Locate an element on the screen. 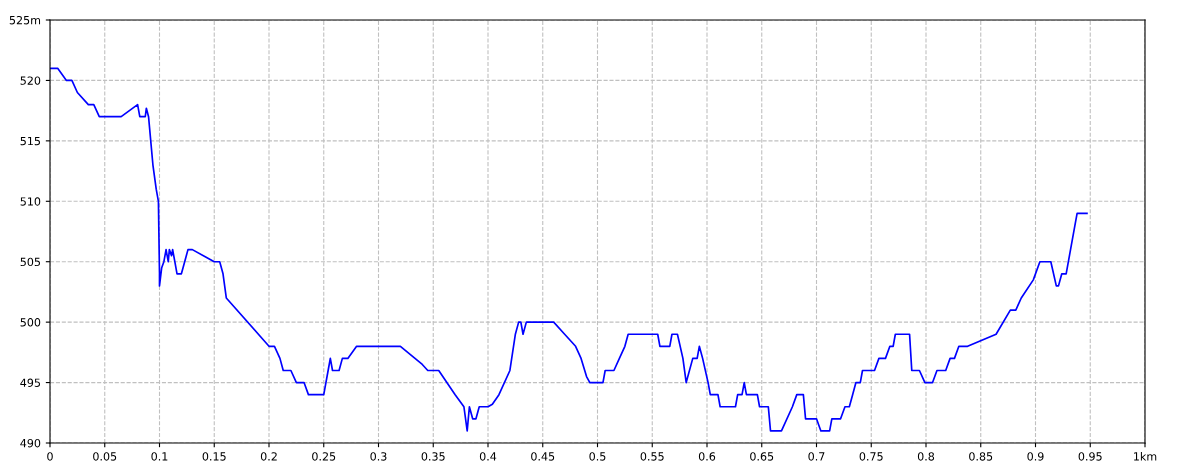  x-tick-label: 1km is located at coordinates (1145, 456).